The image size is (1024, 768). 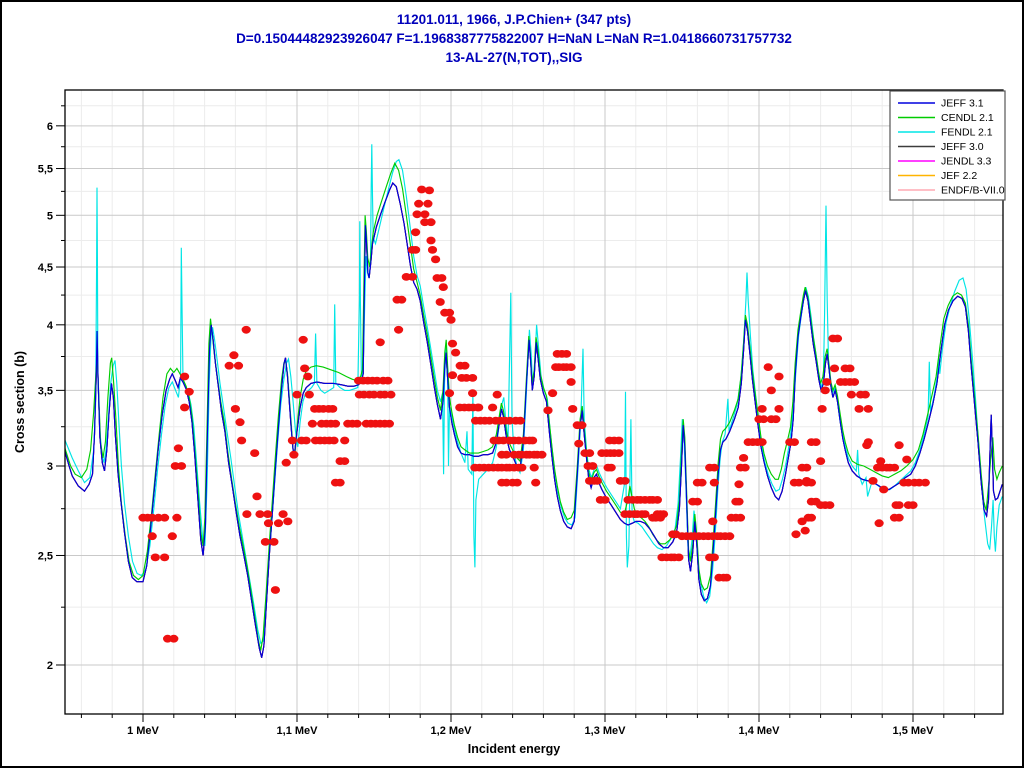 I want to click on legend-label: ENDF/B-VII.0, so click(x=973, y=191).